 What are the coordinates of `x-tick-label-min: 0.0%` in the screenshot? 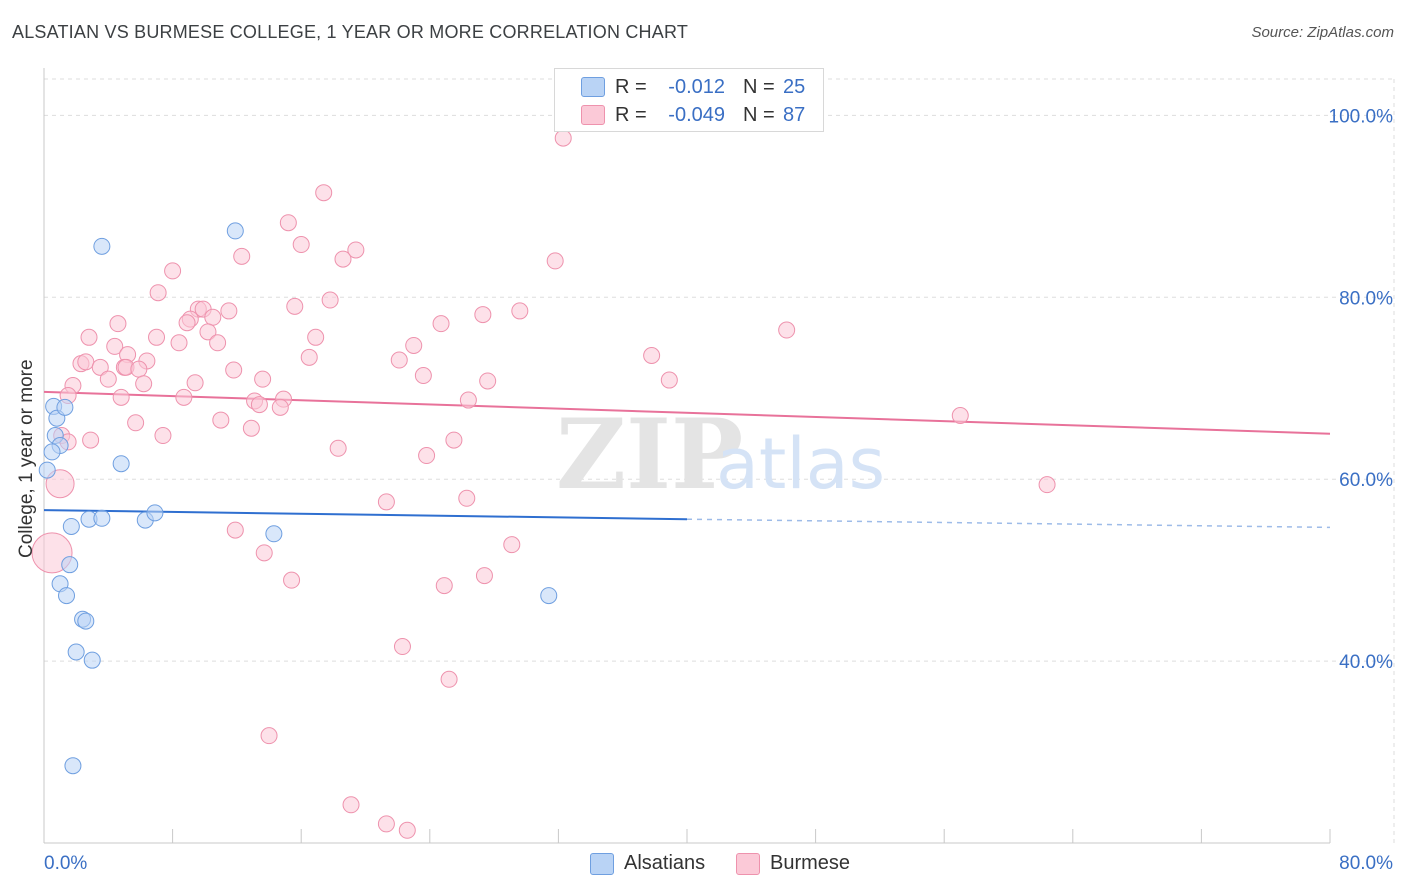 It's located at (65, 863).